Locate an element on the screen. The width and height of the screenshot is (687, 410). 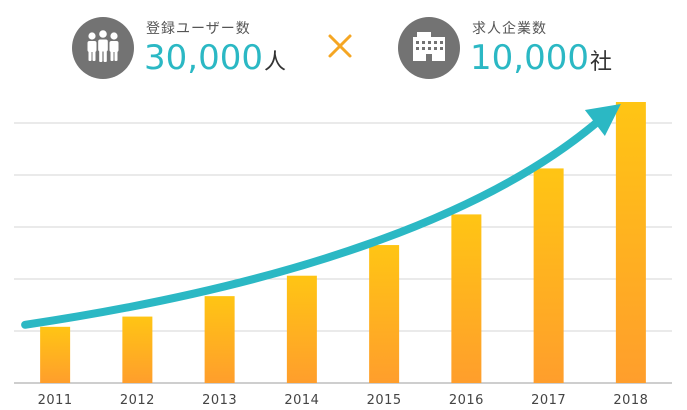
users-stat: 登録ユーザー数 30,000人 is located at coordinates (192, 47).